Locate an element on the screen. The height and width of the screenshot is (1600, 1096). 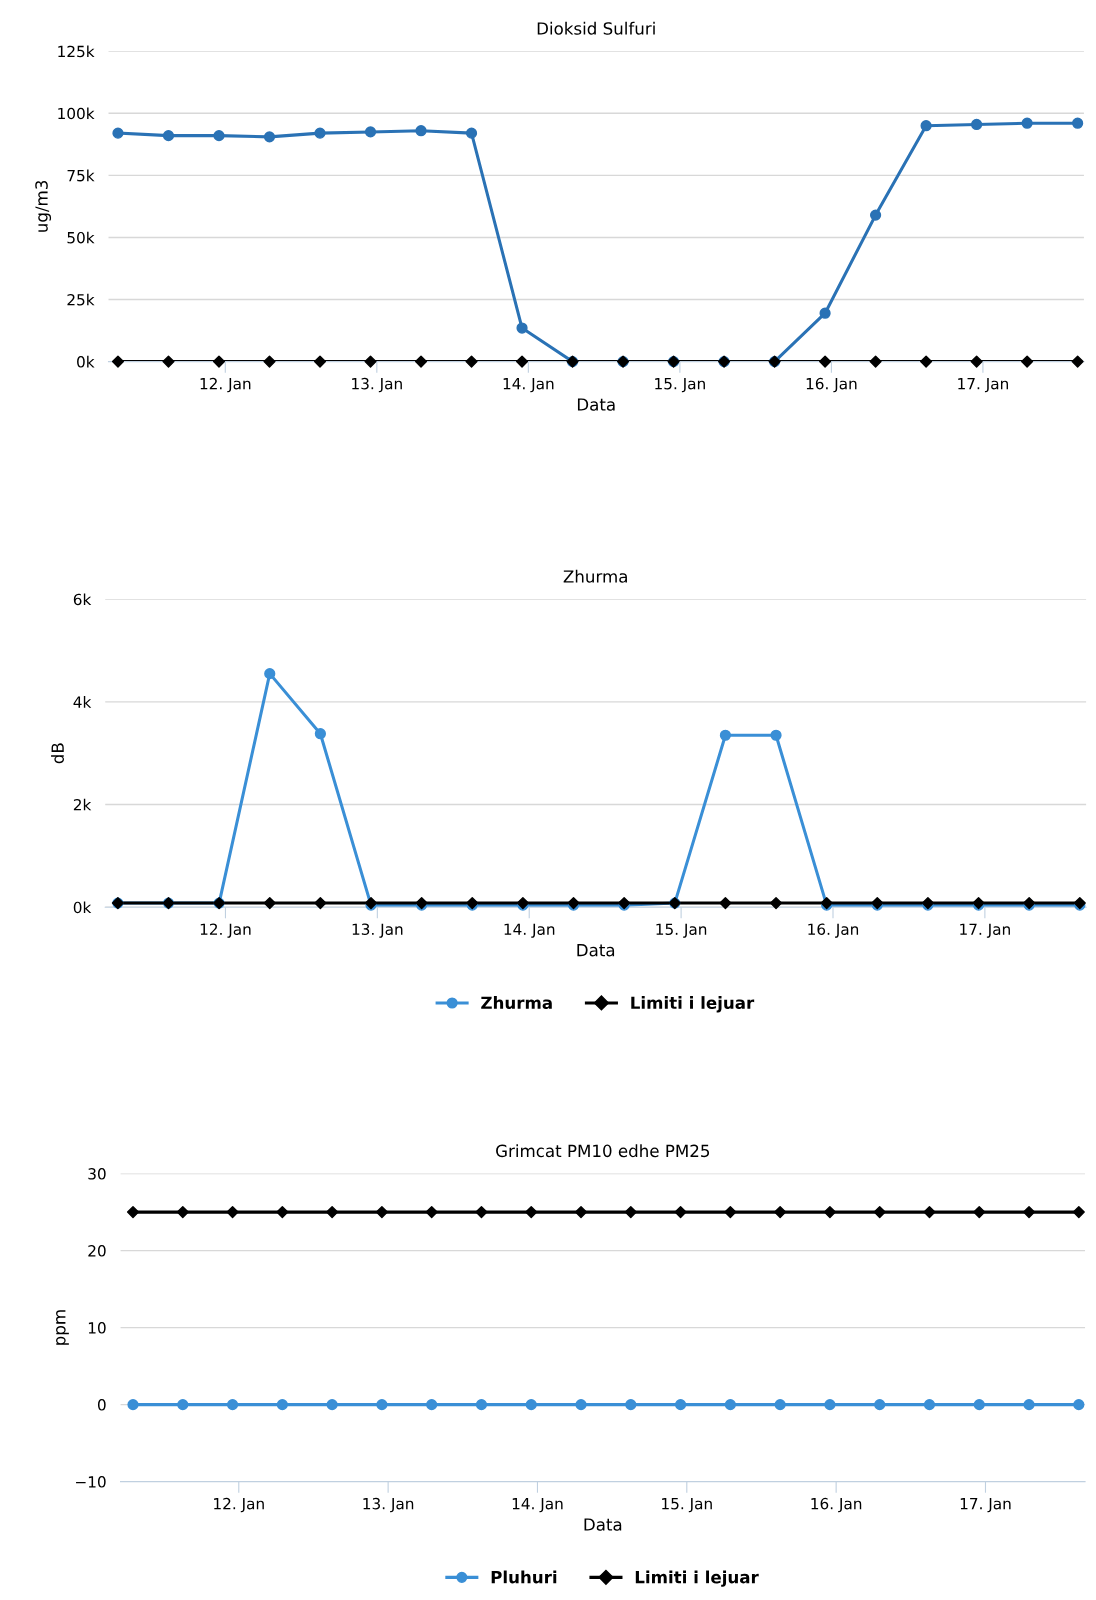
y-axis-title: ug/m3 is located at coordinates (43, 206).